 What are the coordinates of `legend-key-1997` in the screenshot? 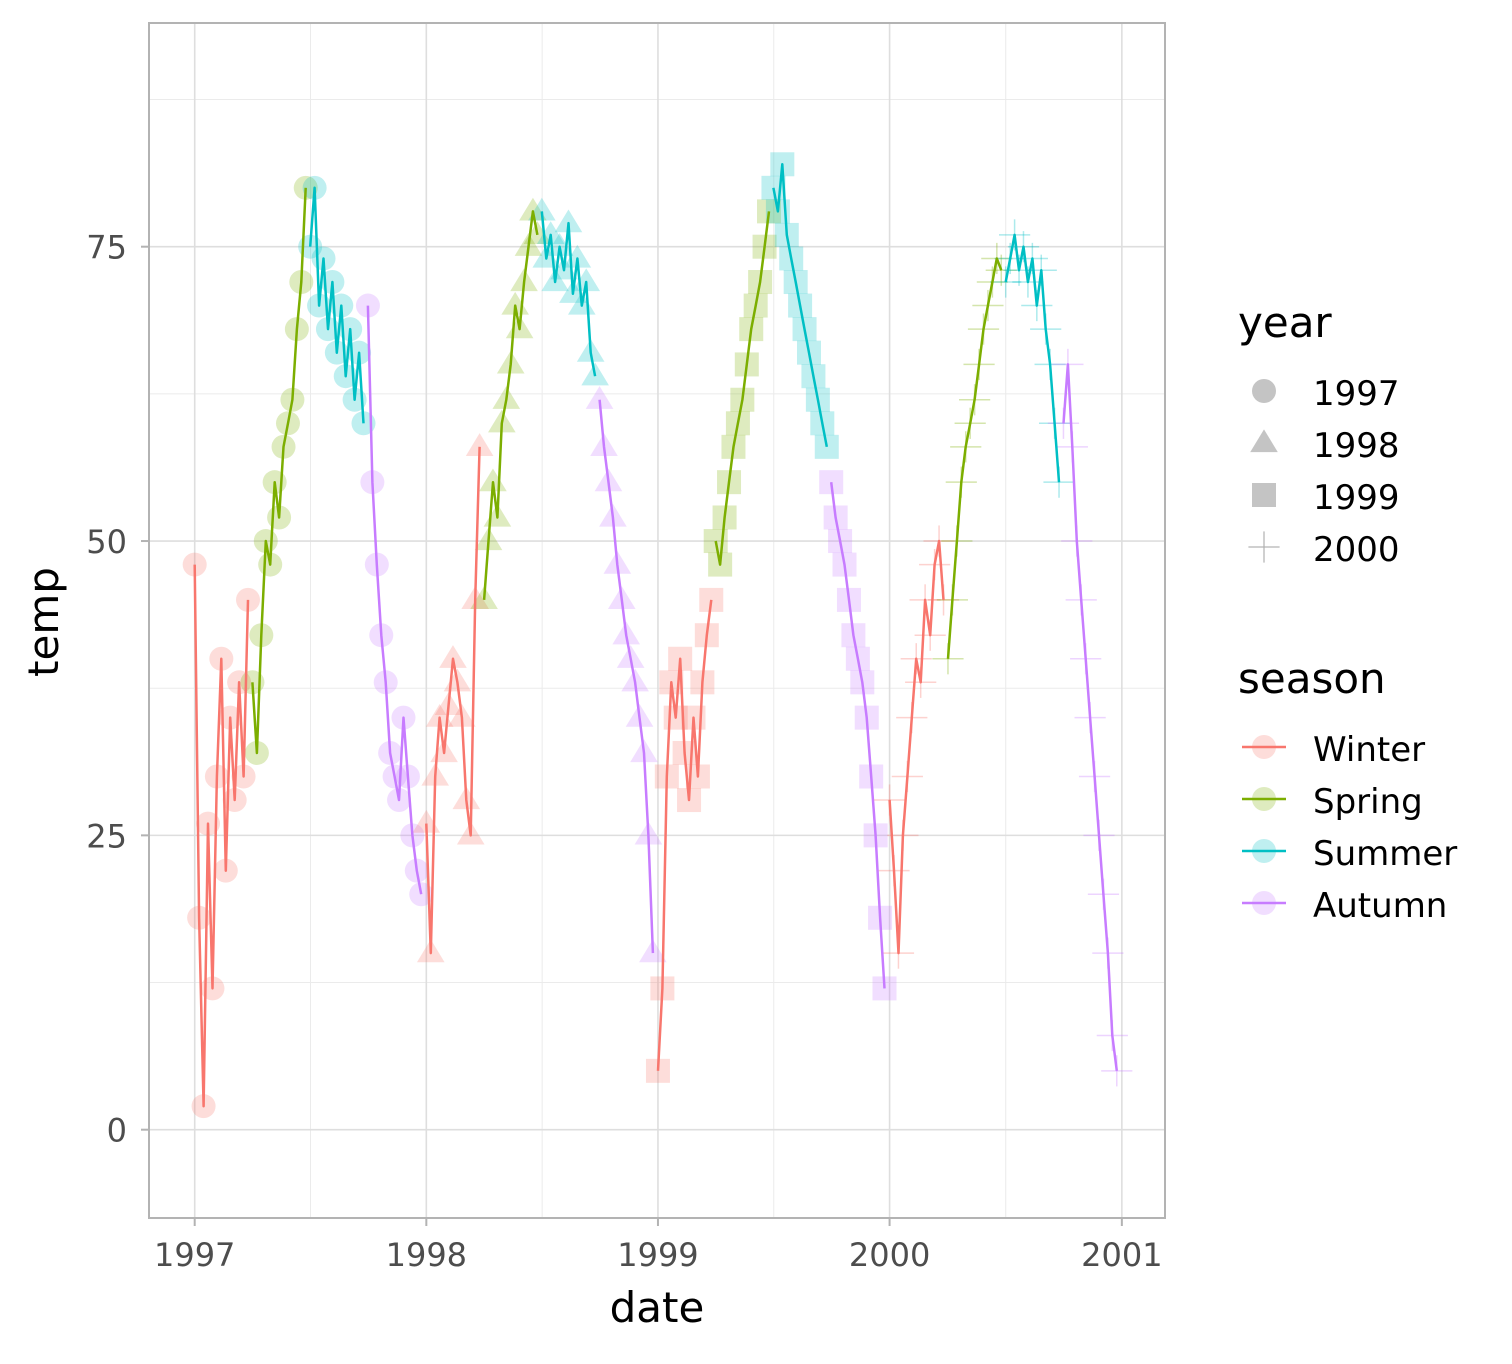 It's located at (1264, 391).